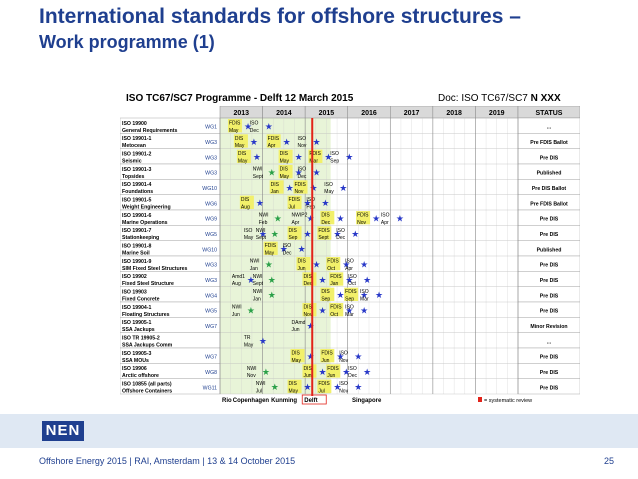 The width and height of the screenshot is (638, 479). I want to click on row-standard: ISO 19901-9, so click(137, 262).